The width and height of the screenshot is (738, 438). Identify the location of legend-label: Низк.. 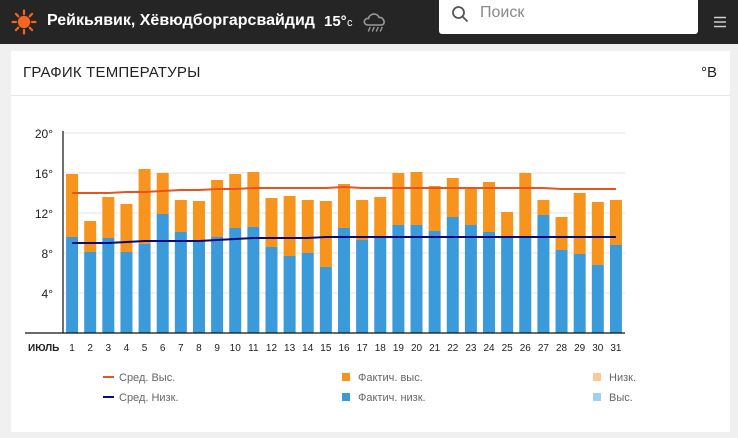
(622, 378).